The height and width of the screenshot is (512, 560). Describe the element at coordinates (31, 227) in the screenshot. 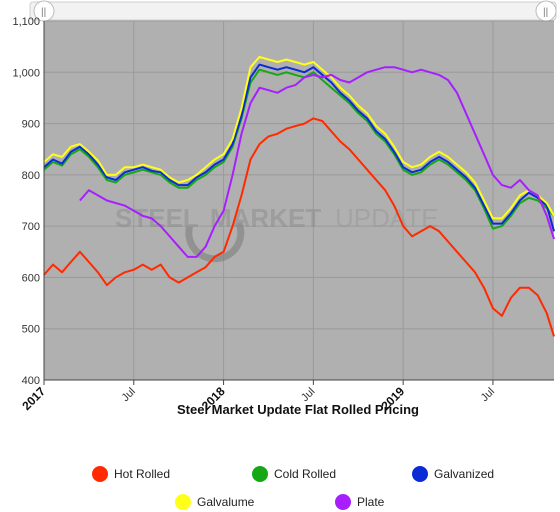

I see `y-tick-label: 700` at that location.